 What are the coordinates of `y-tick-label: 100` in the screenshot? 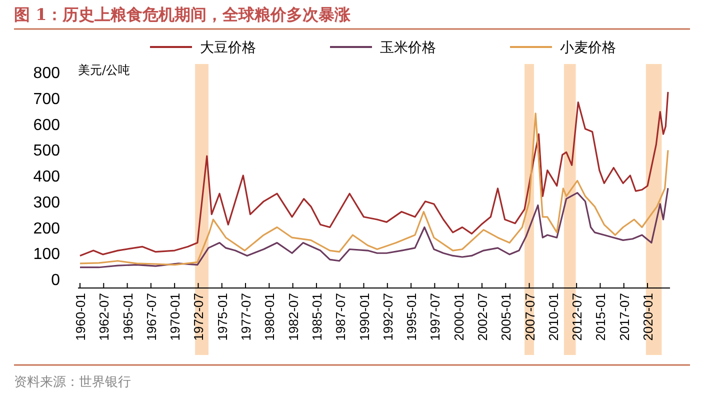 It's located at (46, 255).